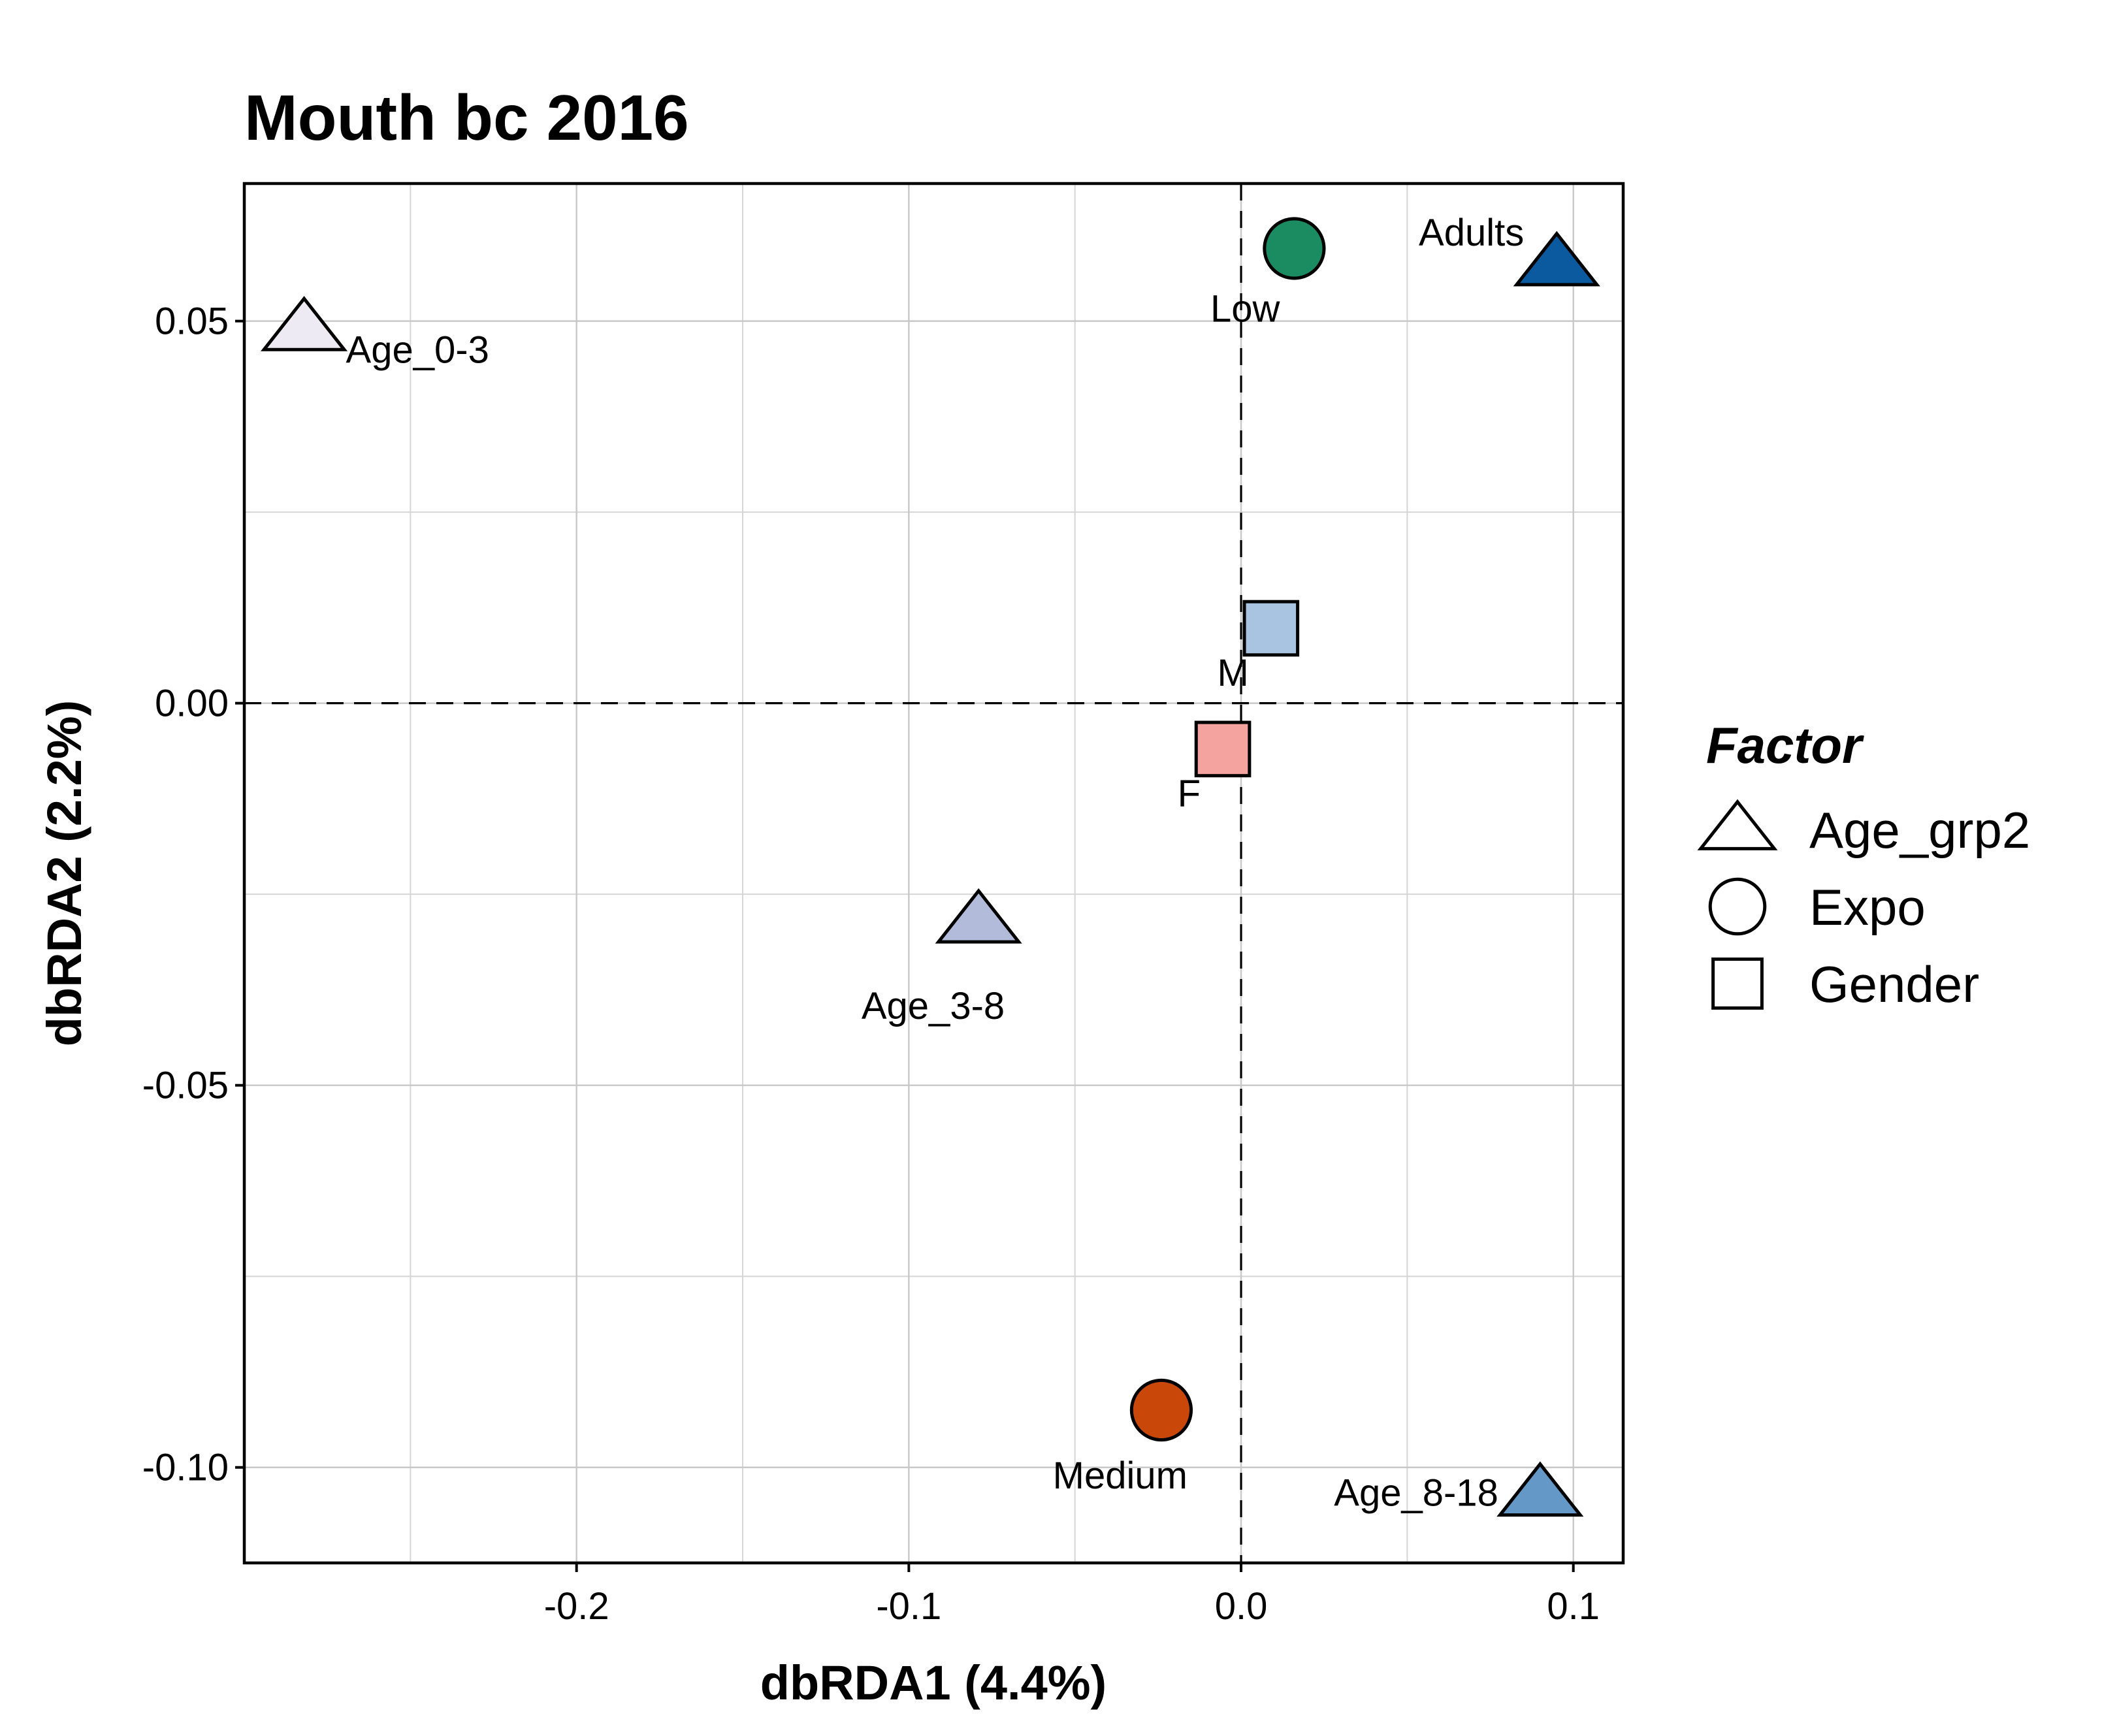 This screenshot has width=2117, height=1736. I want to click on legend-label-age-grp2: Age_grp2, so click(1919, 830).